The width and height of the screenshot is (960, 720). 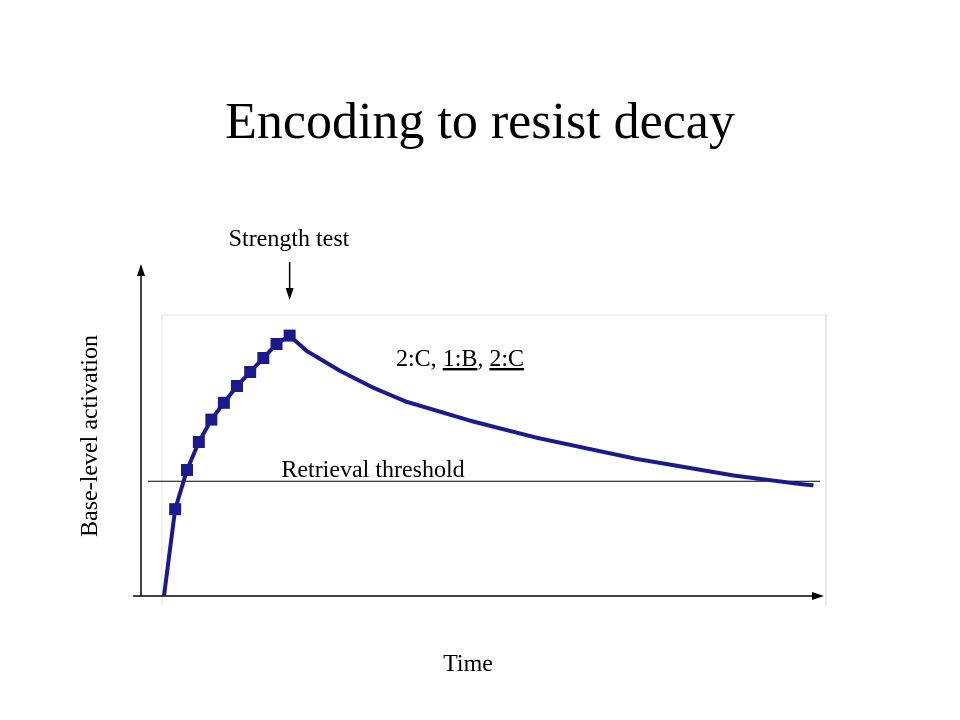 What do you see at coordinates (506, 359) in the screenshot?
I see `series-label-part-2: 2:C` at bounding box center [506, 359].